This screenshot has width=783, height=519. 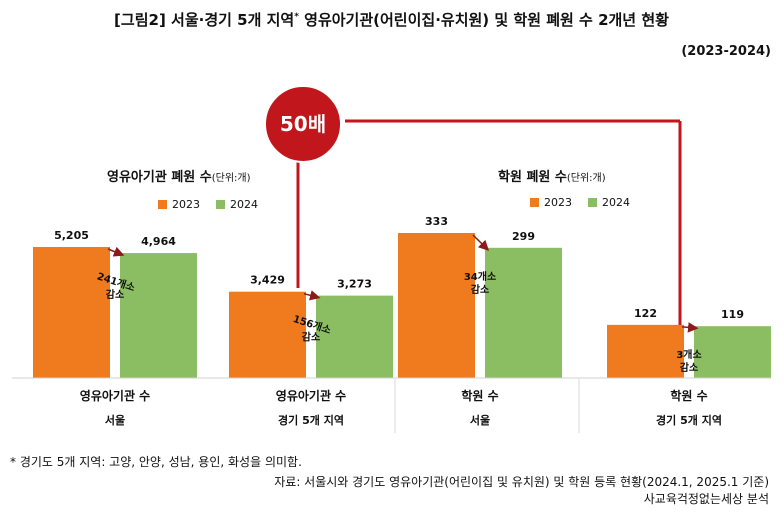 I want to click on data-label-2024: 3,273, so click(x=354, y=284).